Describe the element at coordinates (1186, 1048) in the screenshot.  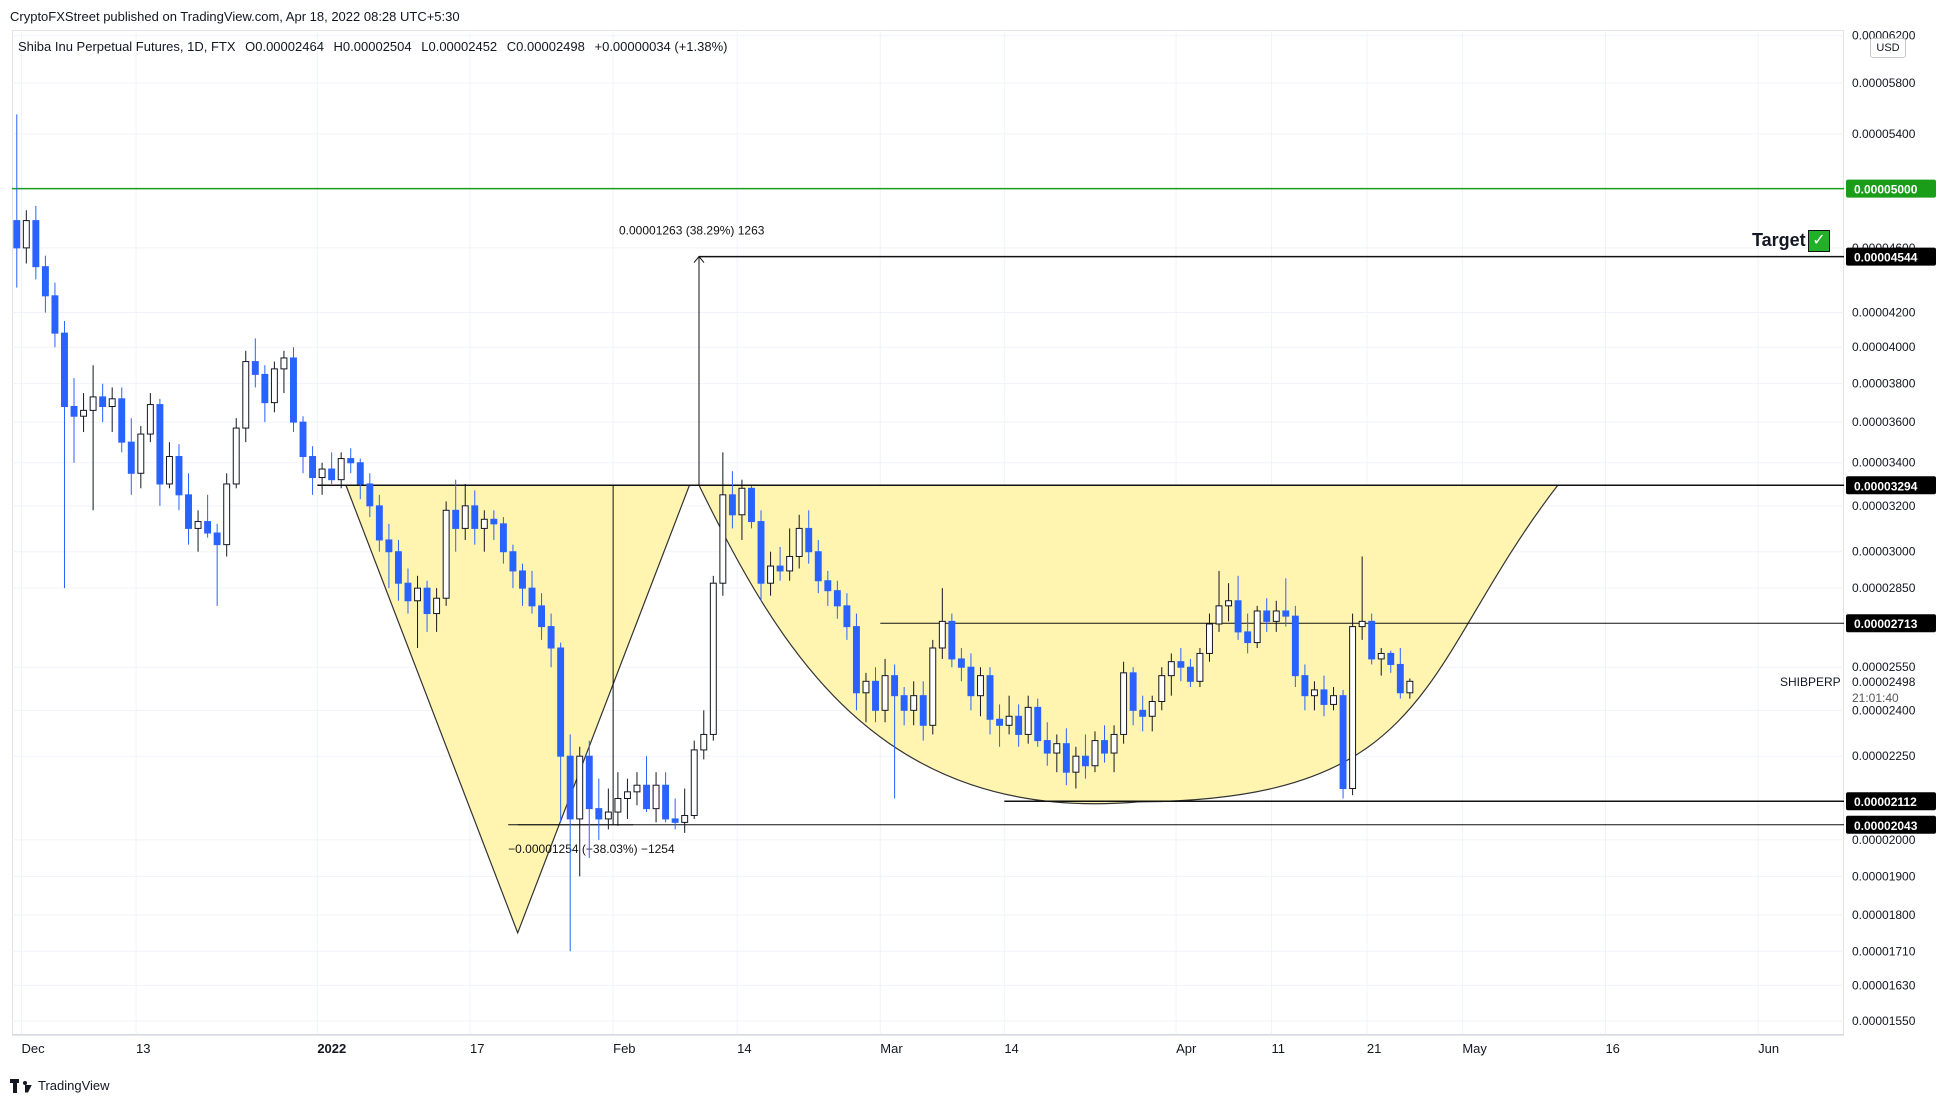
I see `time-tick-label: Apr` at that location.